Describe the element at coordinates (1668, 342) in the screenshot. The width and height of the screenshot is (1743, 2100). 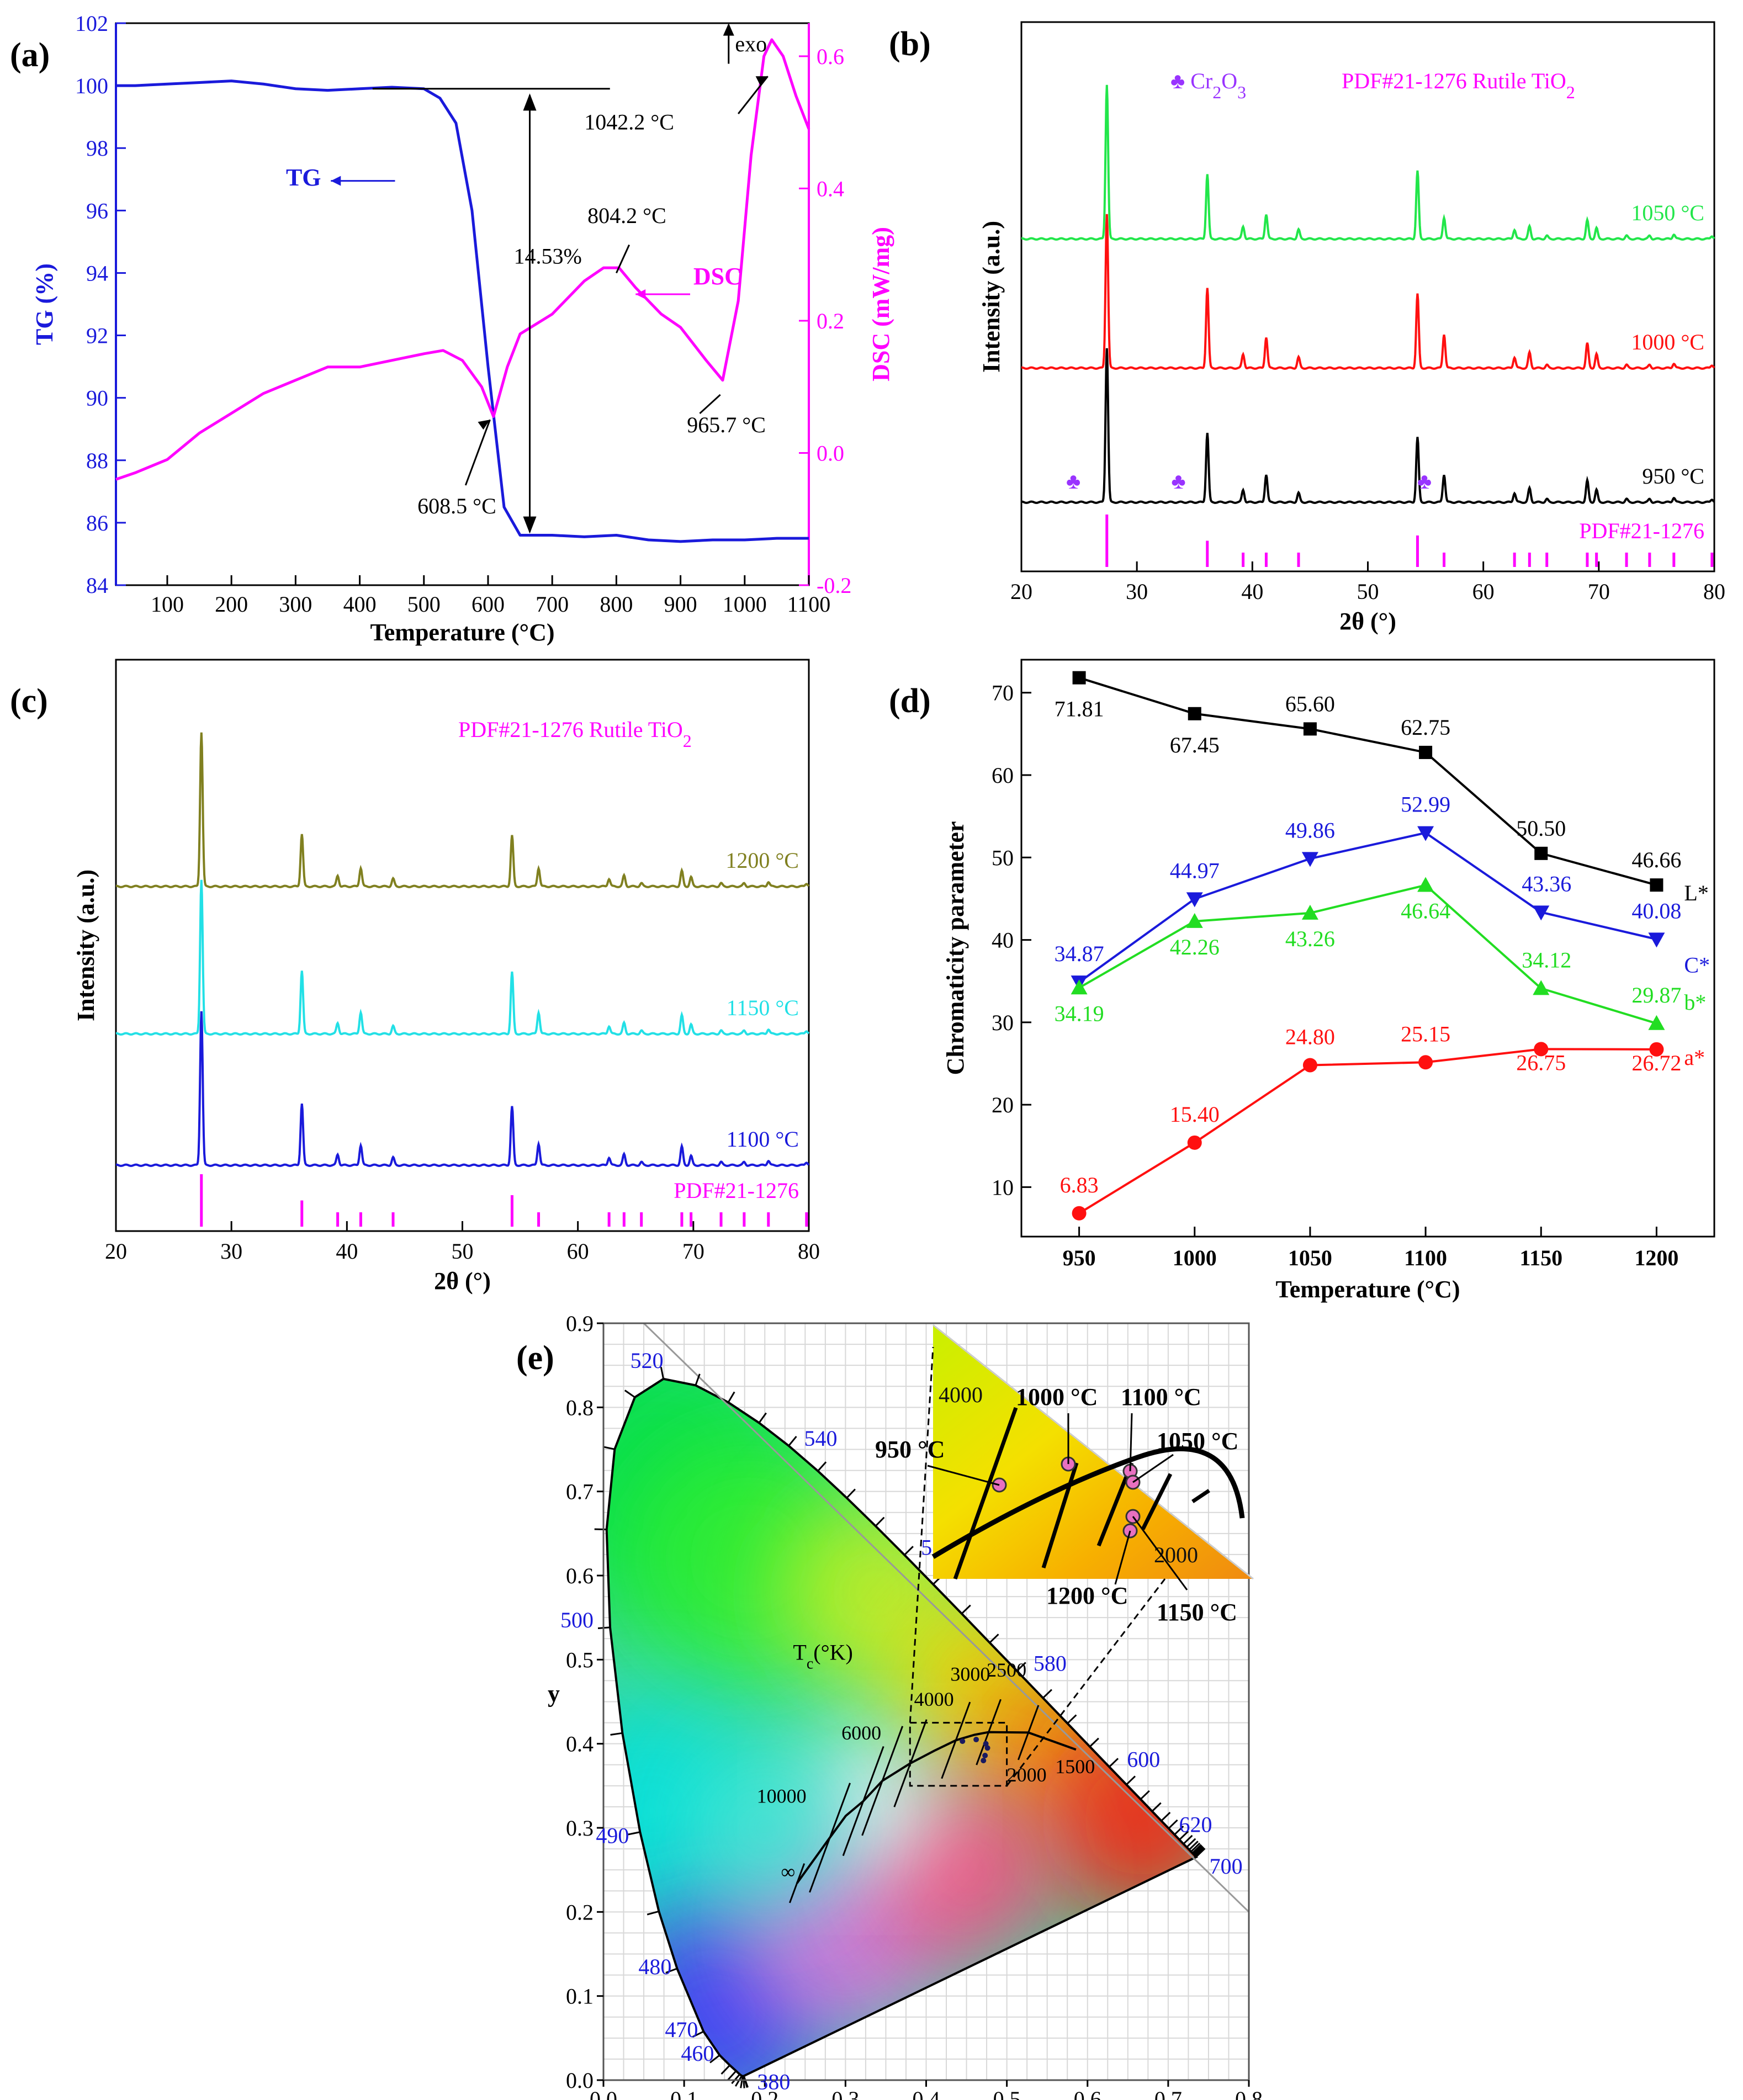
I see `pattern-label: 1000 °C` at that location.